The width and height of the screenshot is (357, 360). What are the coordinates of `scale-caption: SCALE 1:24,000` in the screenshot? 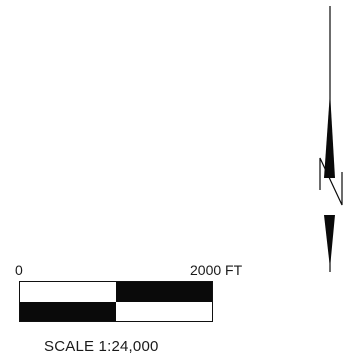 It's located at (101, 346).